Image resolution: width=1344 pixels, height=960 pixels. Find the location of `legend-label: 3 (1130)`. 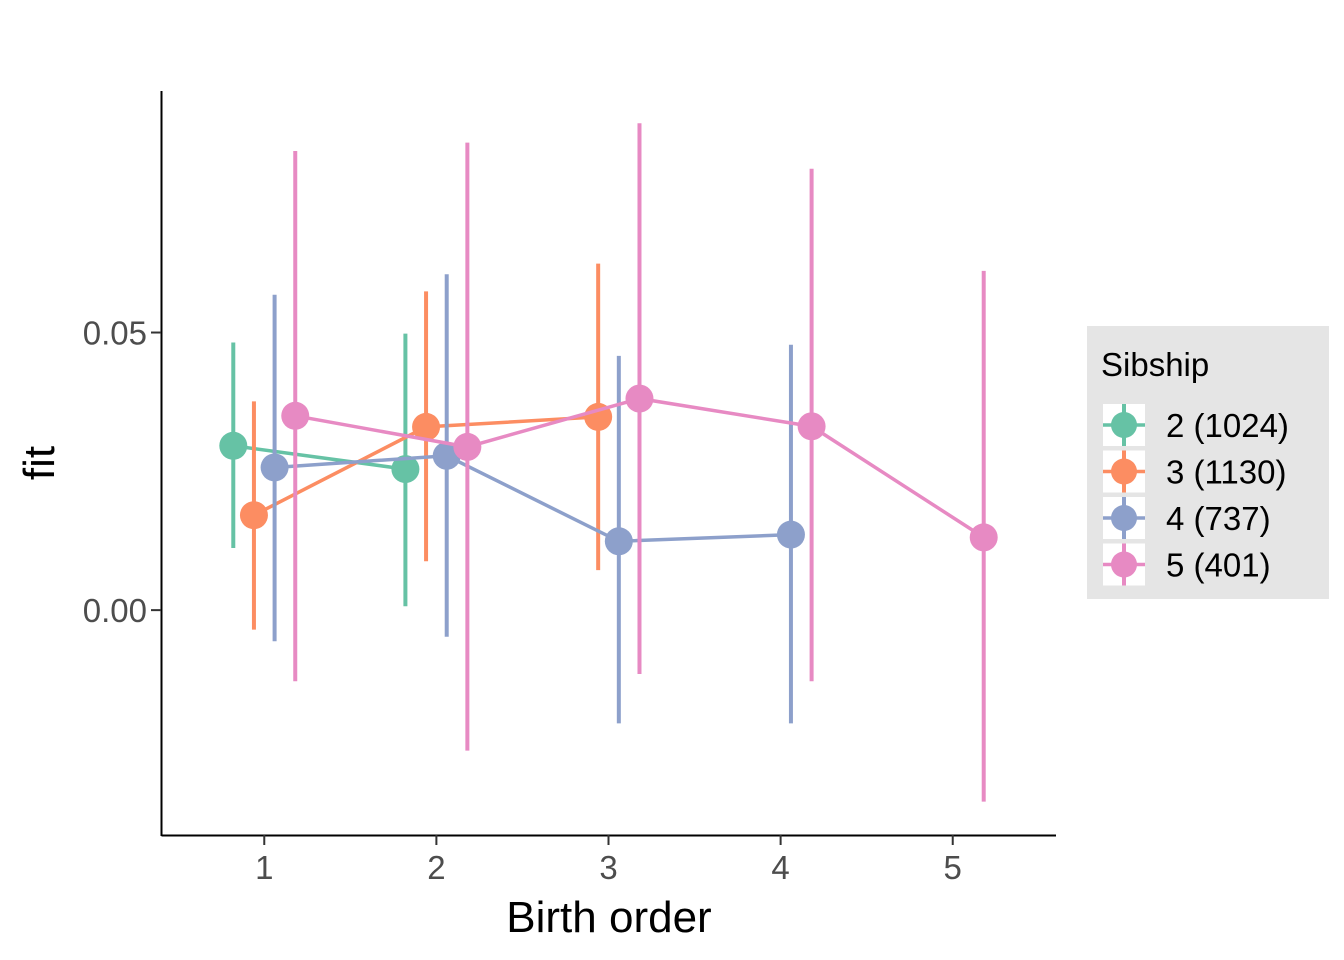

legend-label: 3 (1130) is located at coordinates (1226, 472).